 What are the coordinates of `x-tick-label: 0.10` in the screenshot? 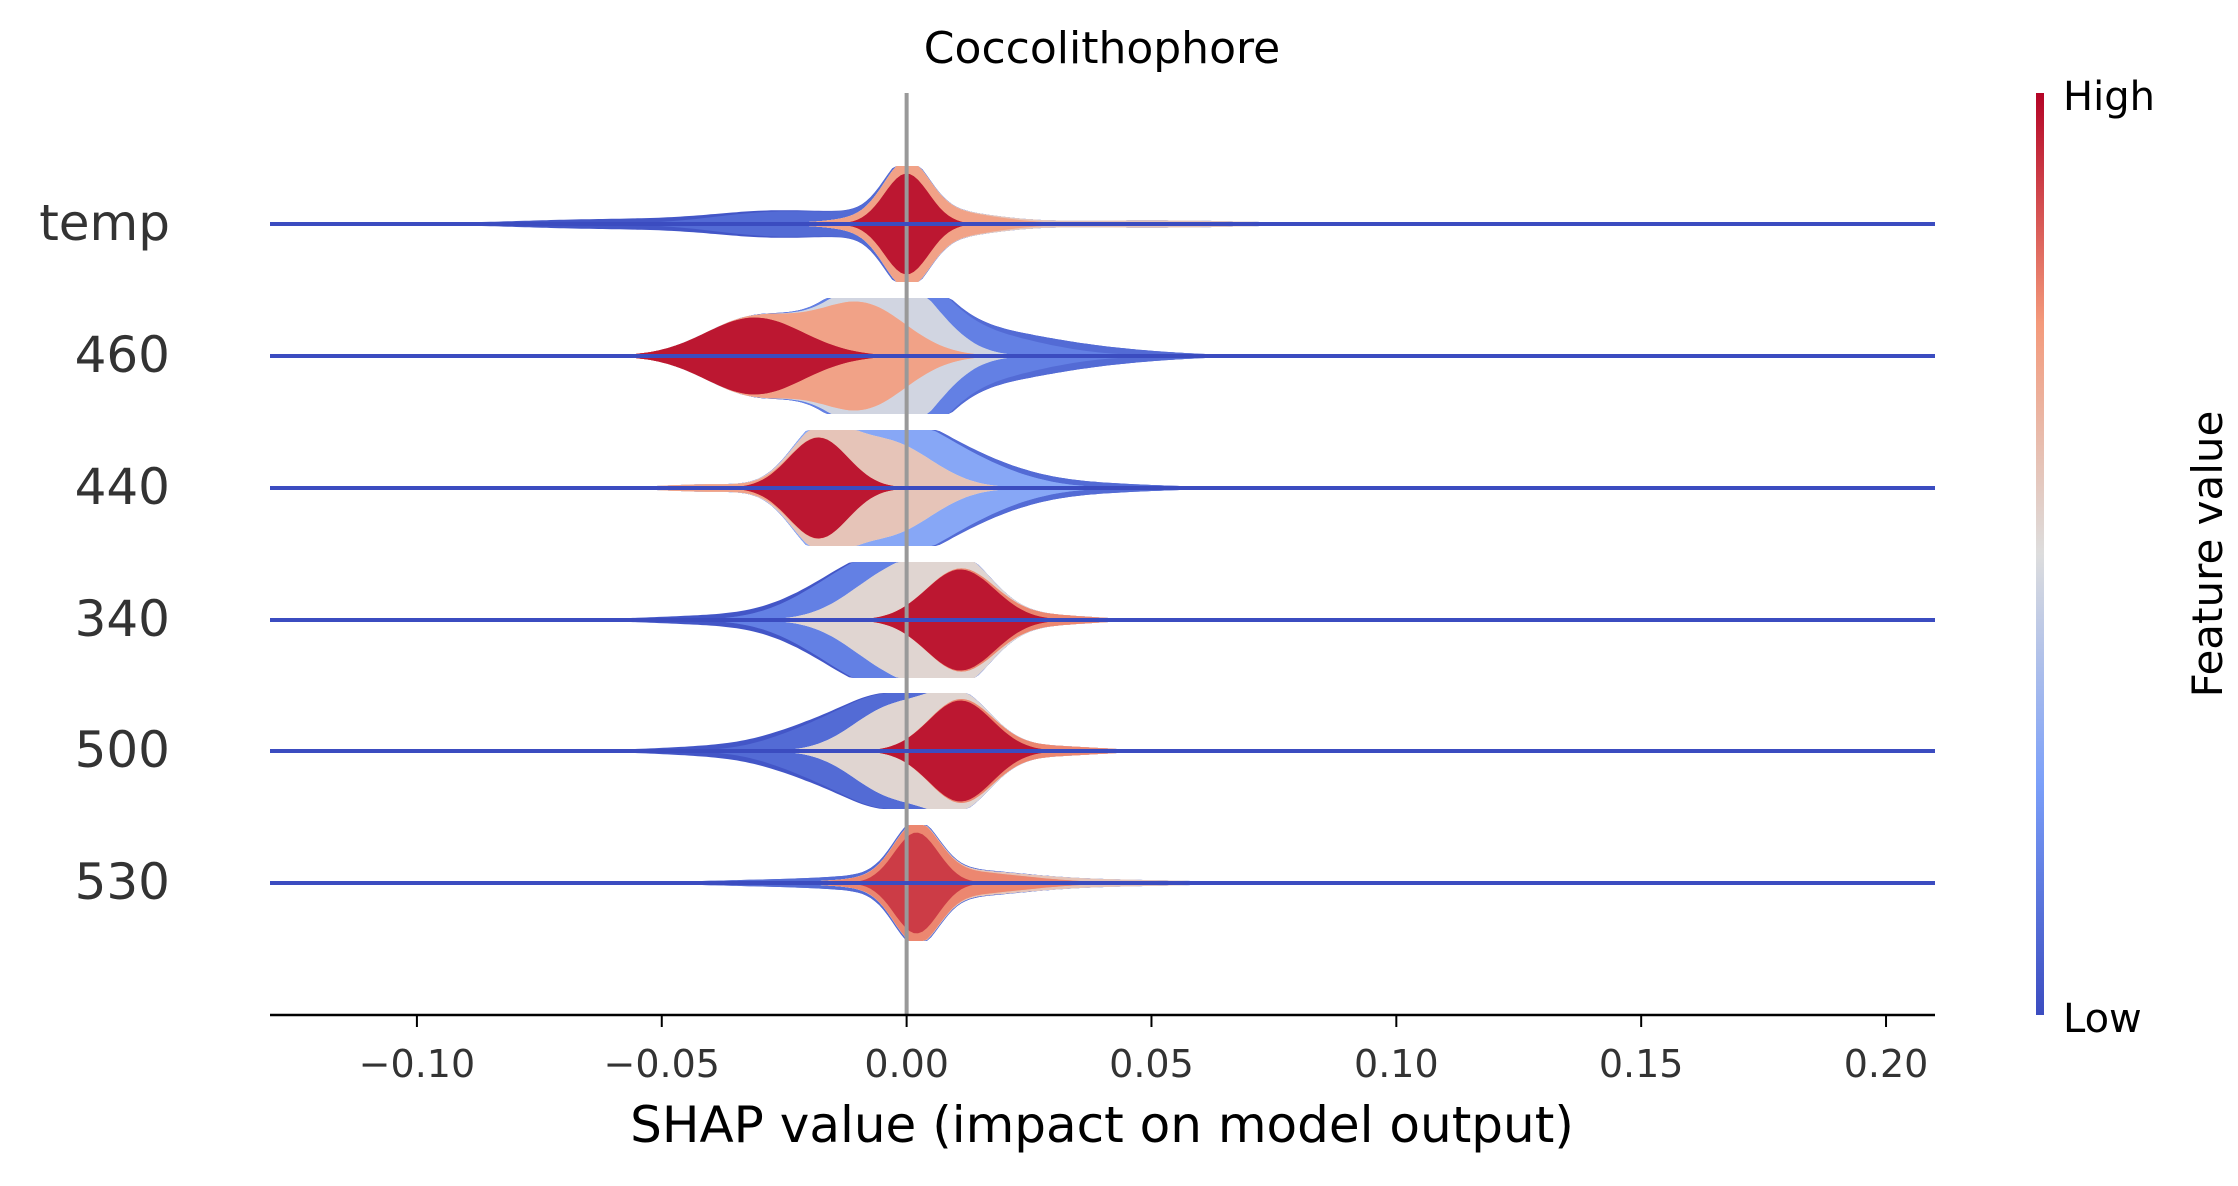 It's located at (1396, 1064).